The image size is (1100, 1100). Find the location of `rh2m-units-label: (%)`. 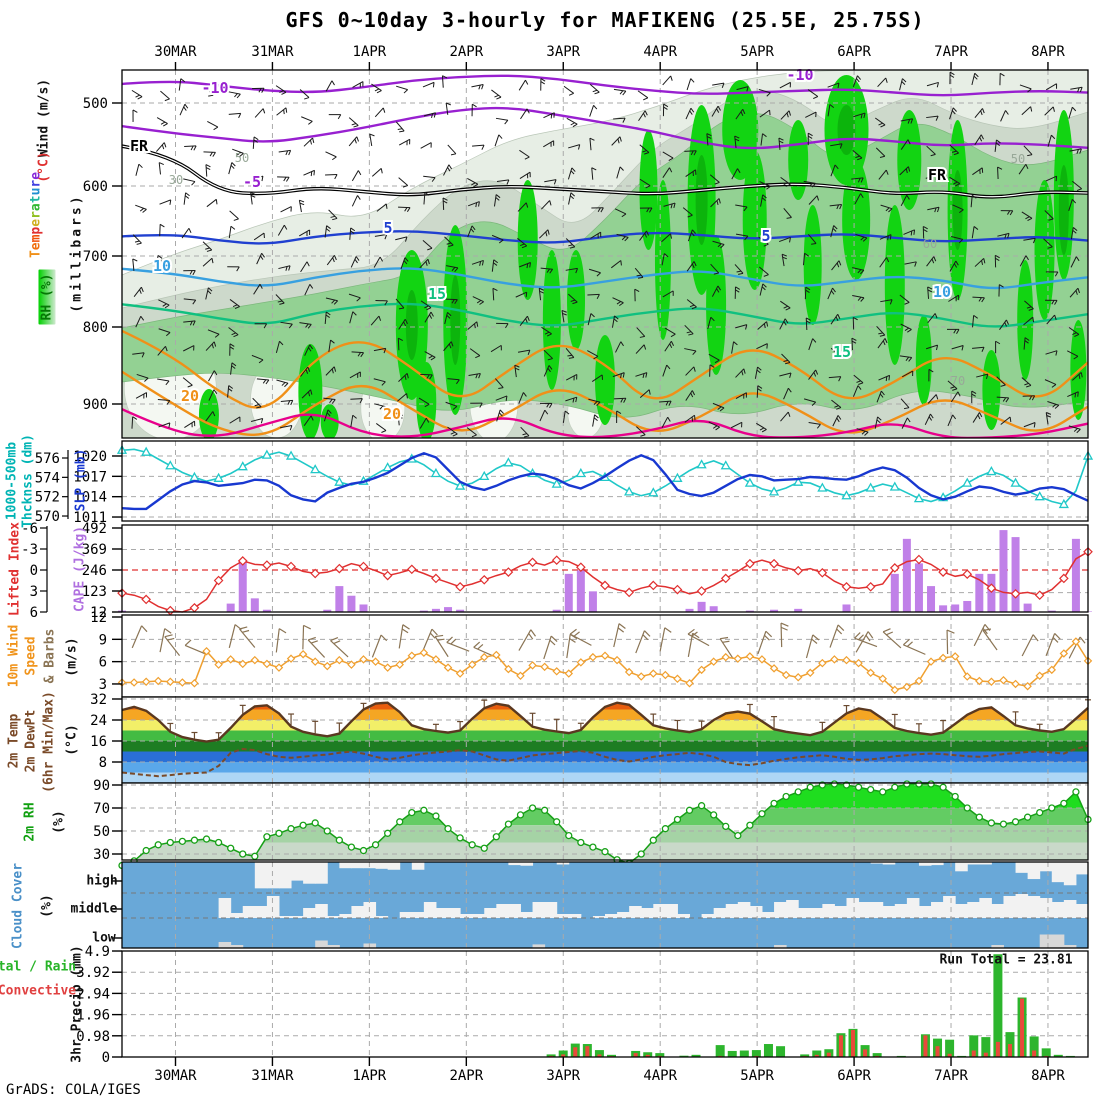

rh2m-units-label: (%) is located at coordinates (59, 822).